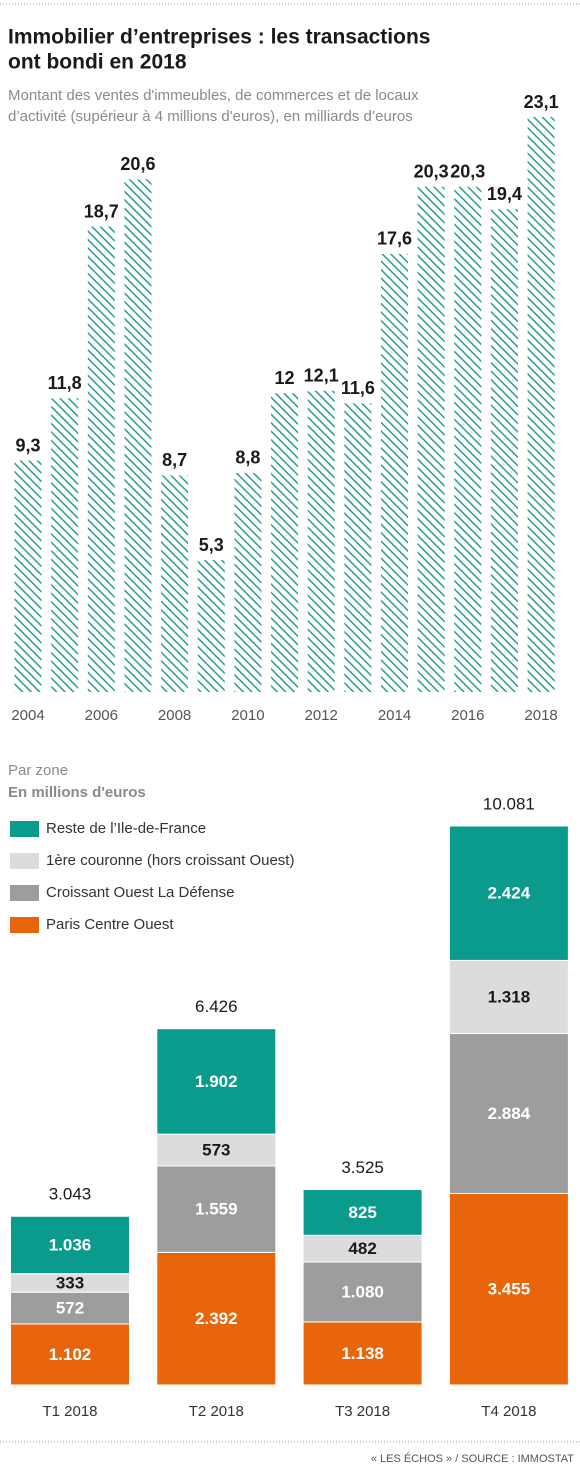 This screenshot has height=1472, width=580. What do you see at coordinates (321, 376) in the screenshot?
I see `value-label: 12,1` at bounding box center [321, 376].